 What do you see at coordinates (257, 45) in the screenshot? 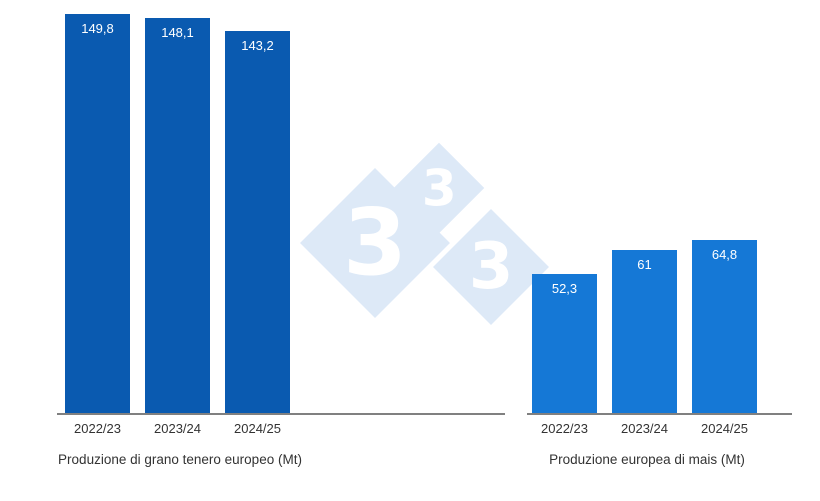
I see `bar-value-label: 143,2` at bounding box center [257, 45].